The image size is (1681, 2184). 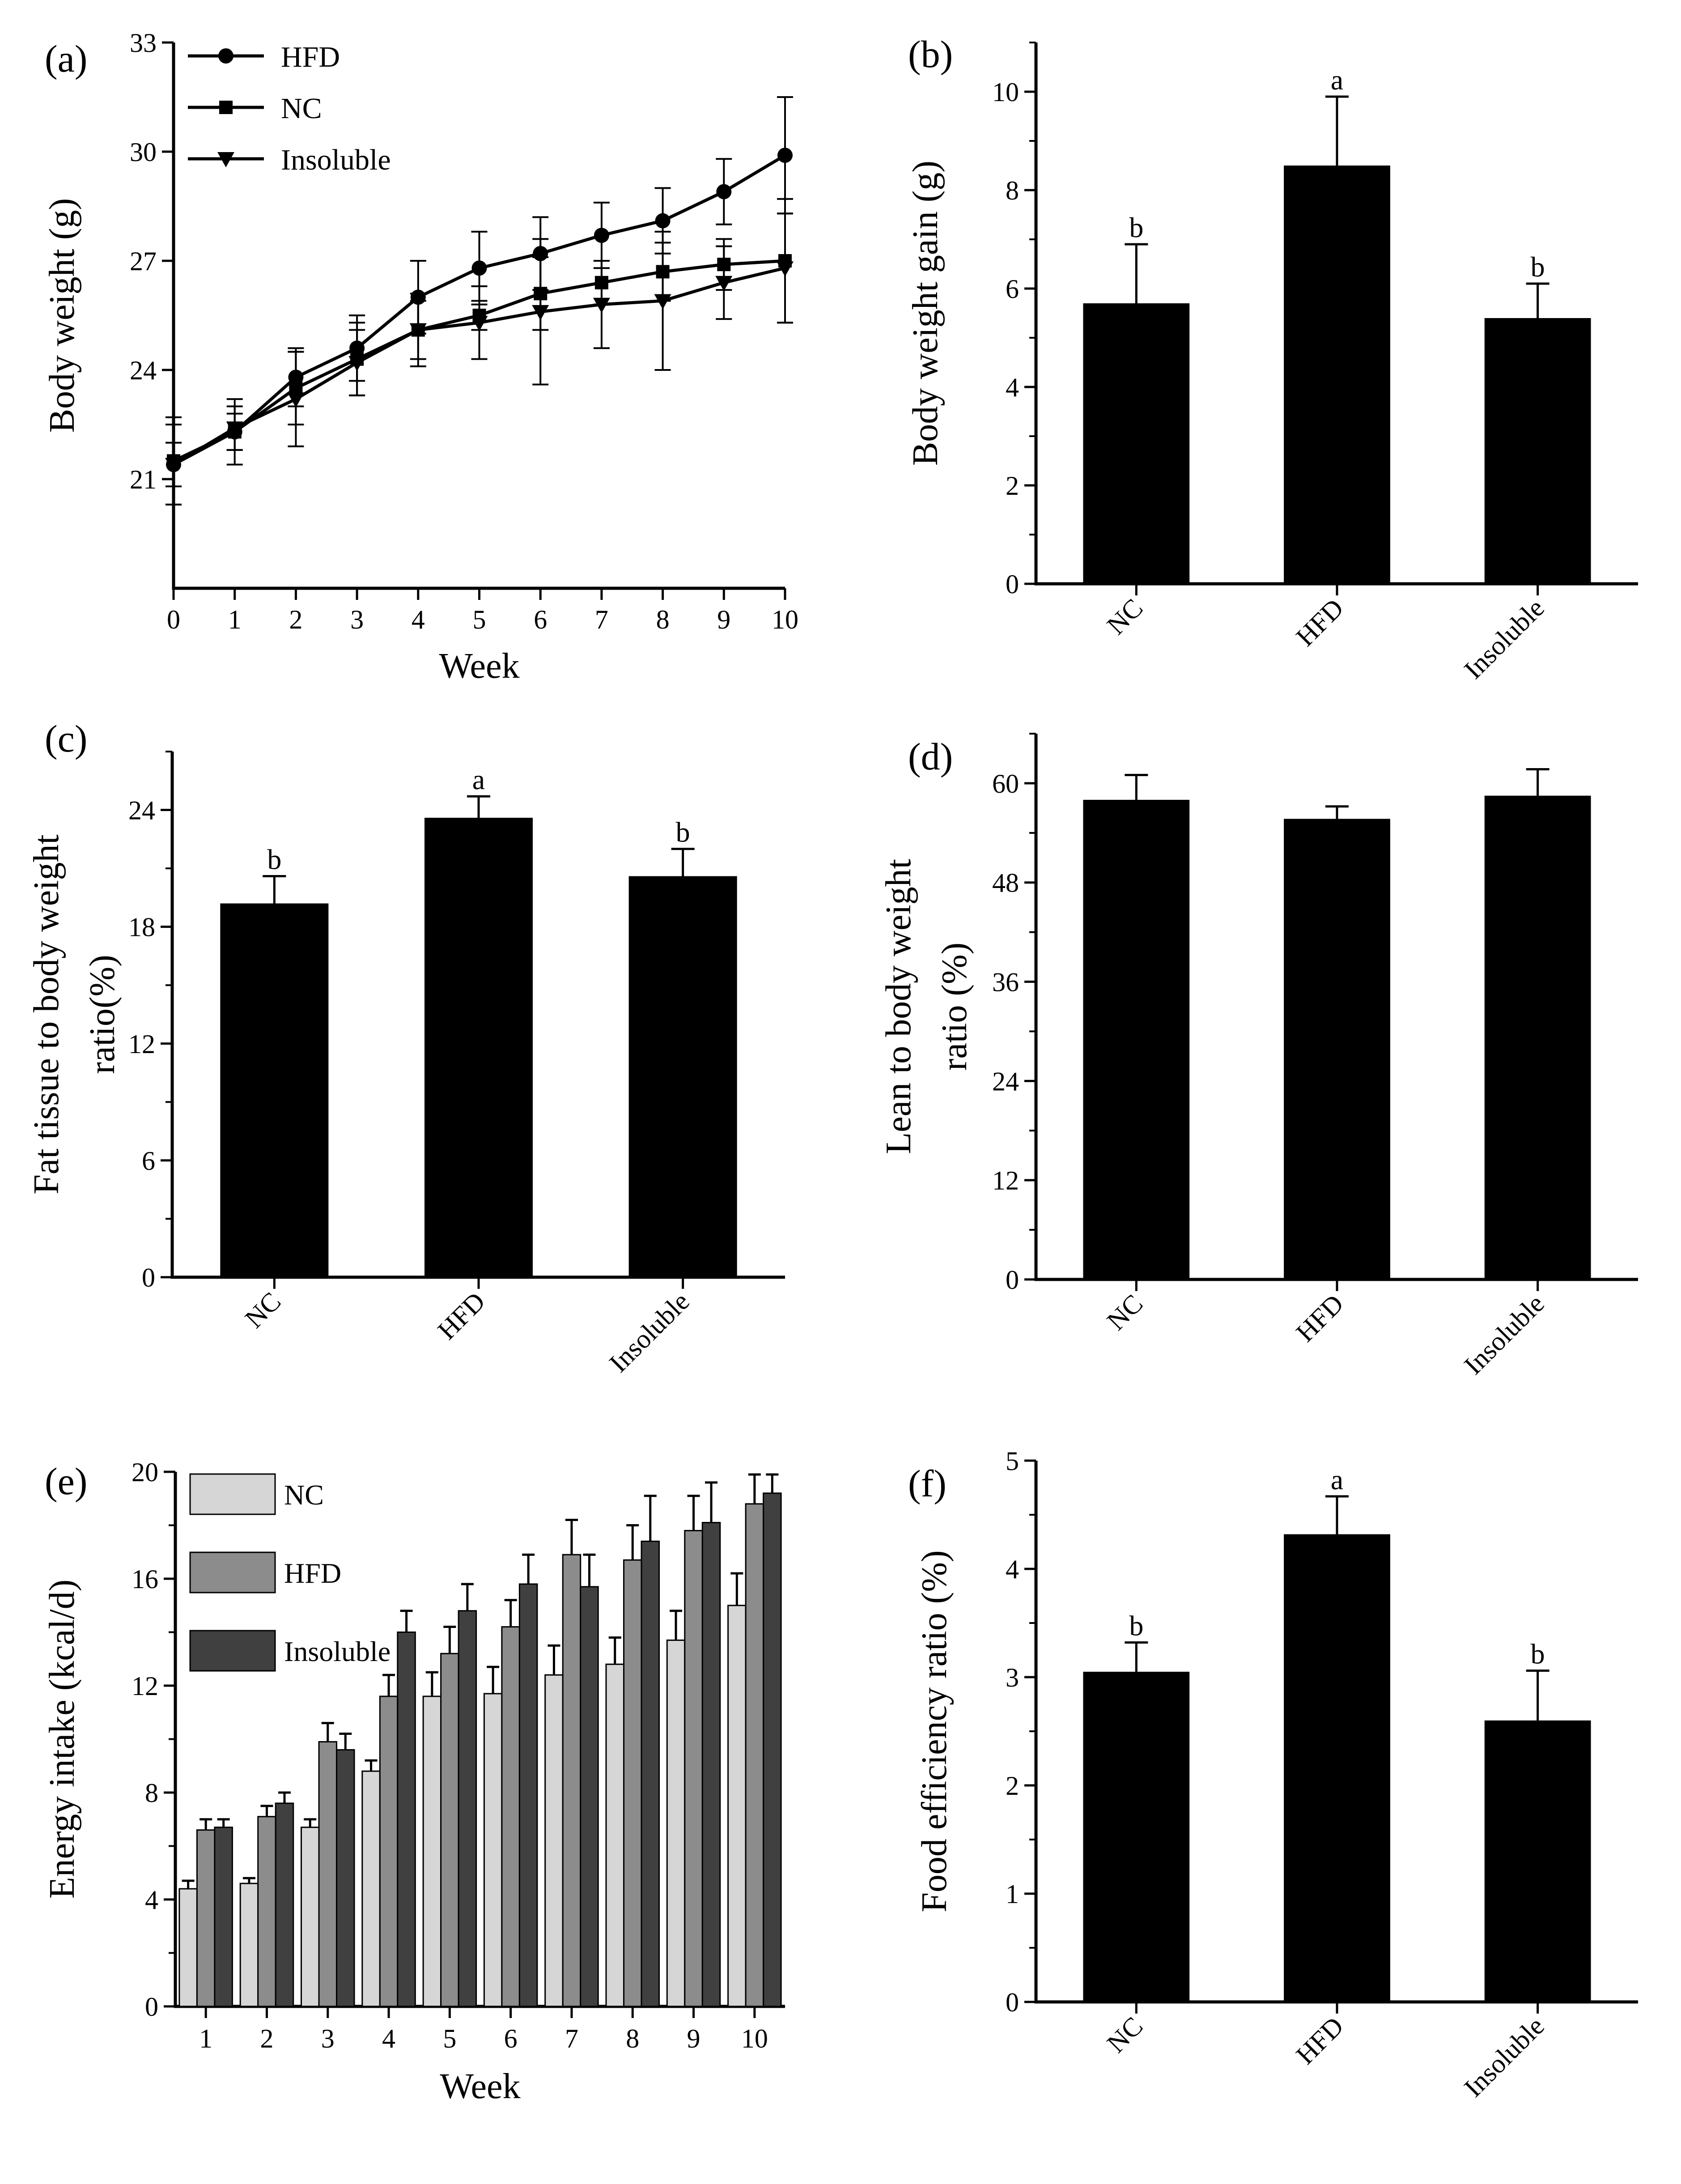 I want to click on panel-label: (a), so click(x=66, y=58).